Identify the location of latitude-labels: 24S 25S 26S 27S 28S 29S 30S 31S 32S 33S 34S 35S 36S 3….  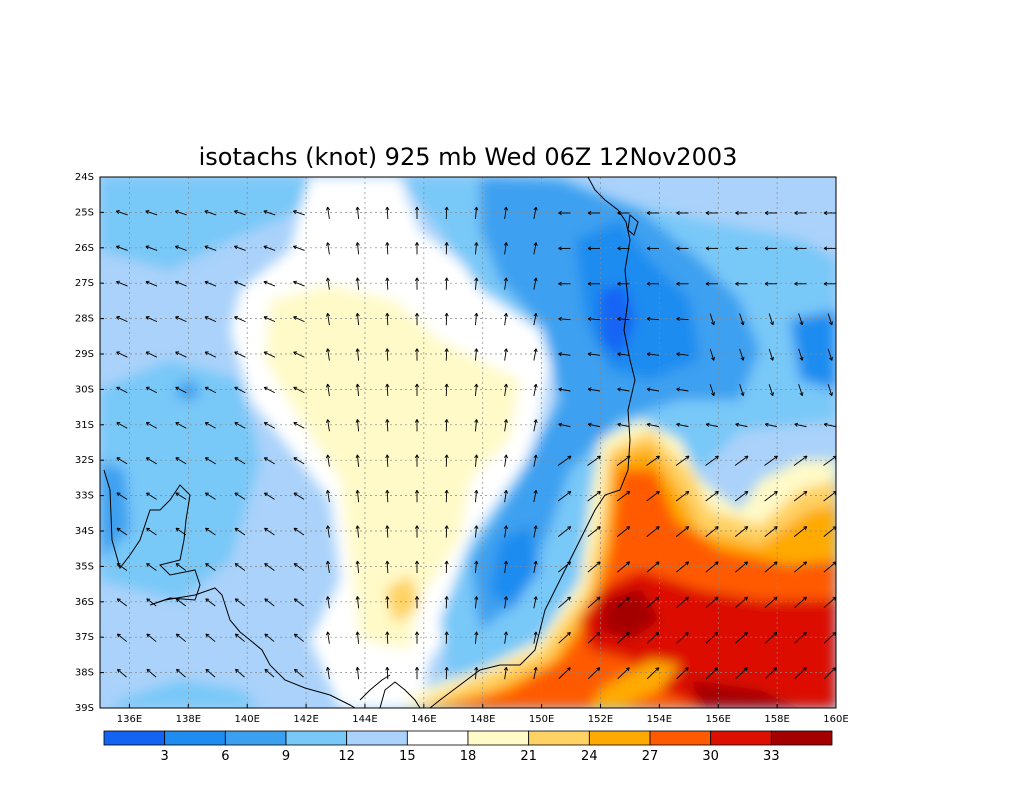
(89, 443).